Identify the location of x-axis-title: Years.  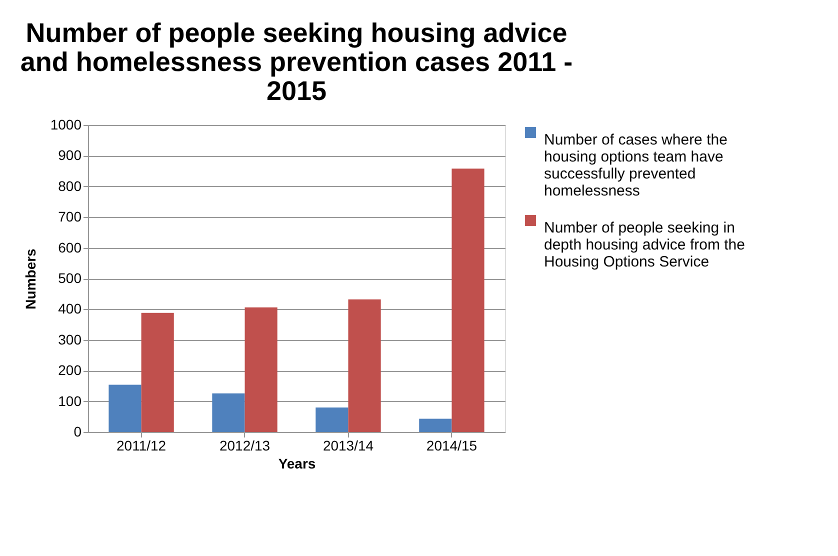
(297, 464).